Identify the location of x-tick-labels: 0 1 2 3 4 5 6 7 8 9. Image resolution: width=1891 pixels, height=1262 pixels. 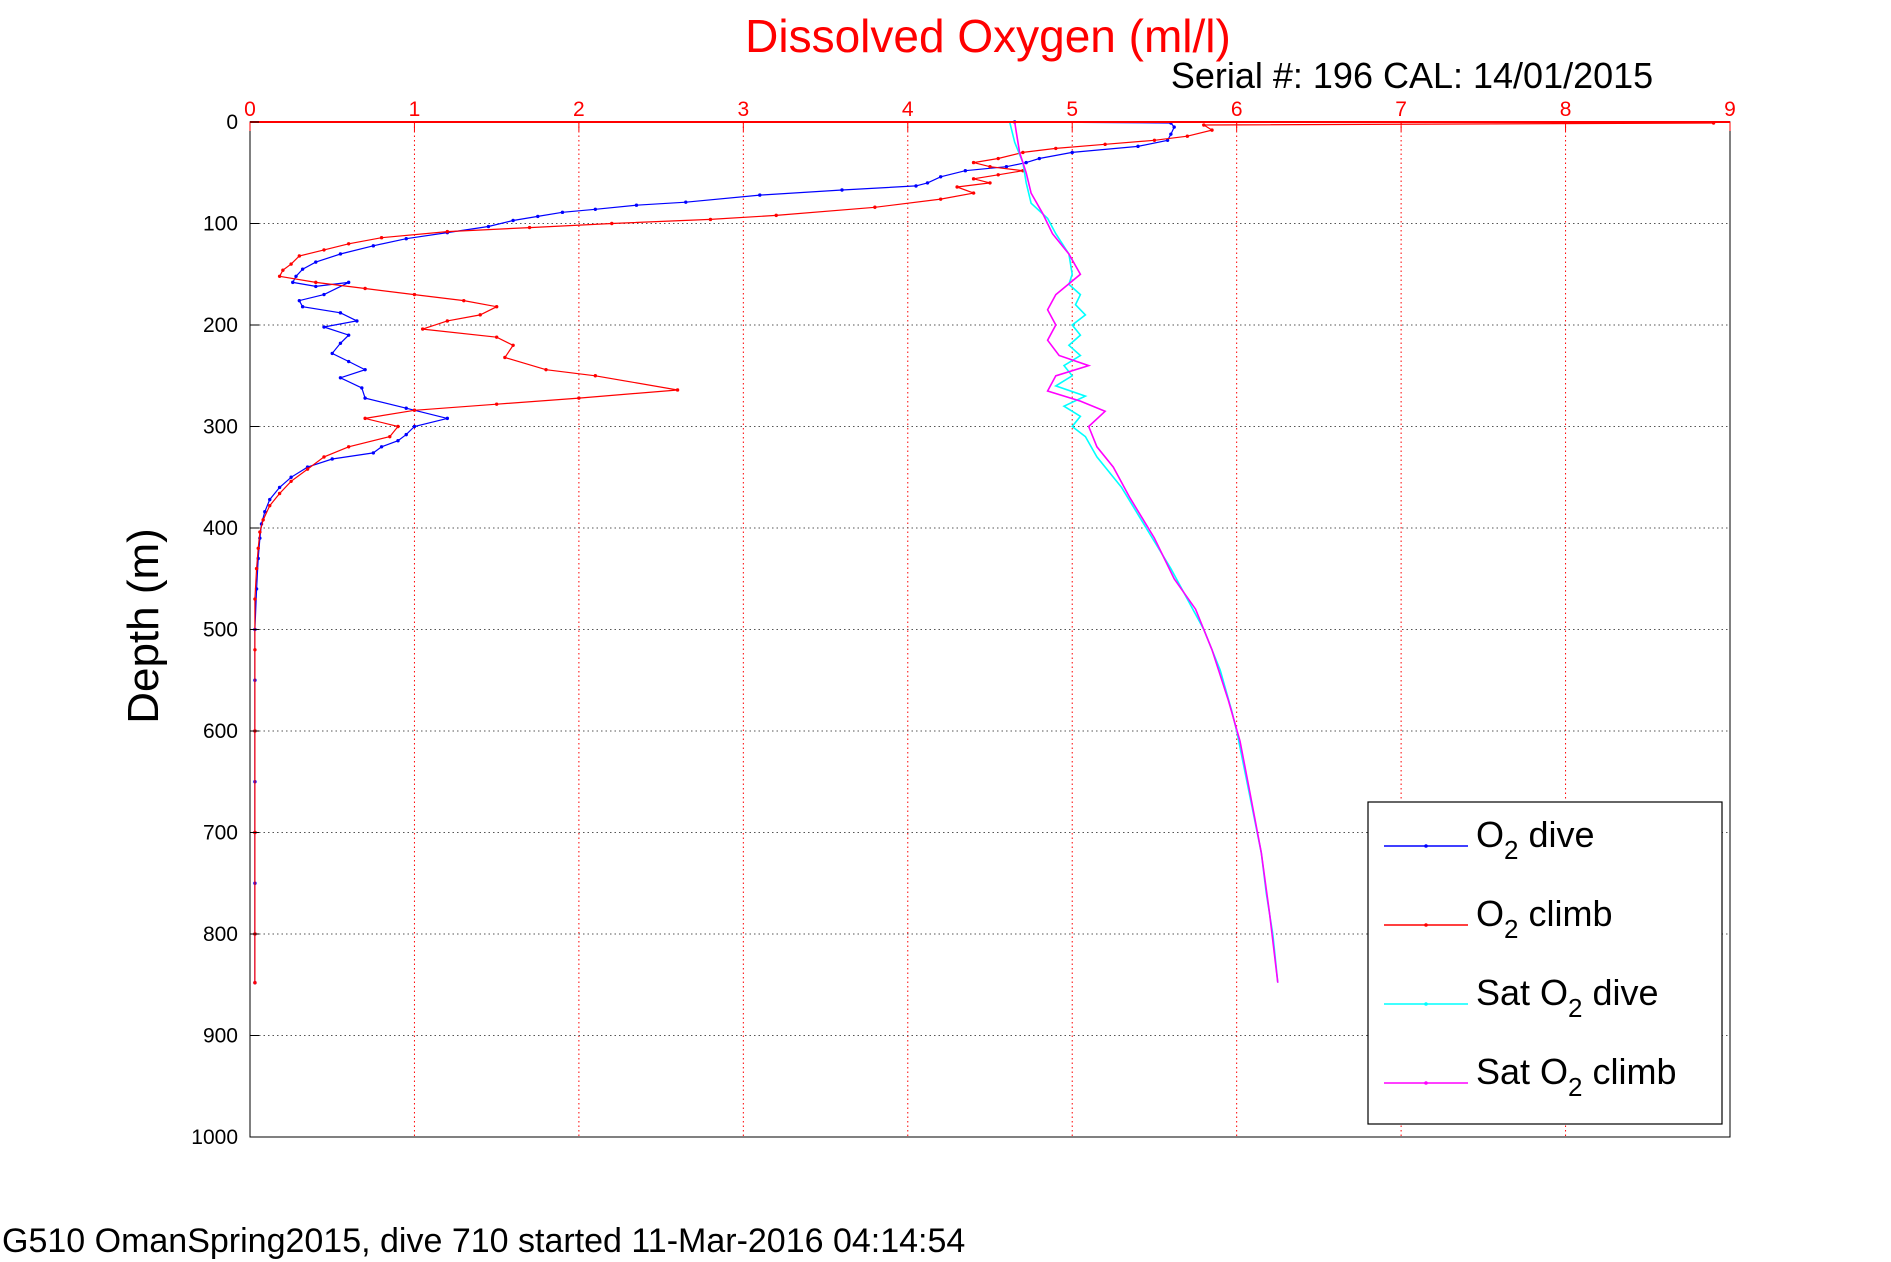
(990, 114).